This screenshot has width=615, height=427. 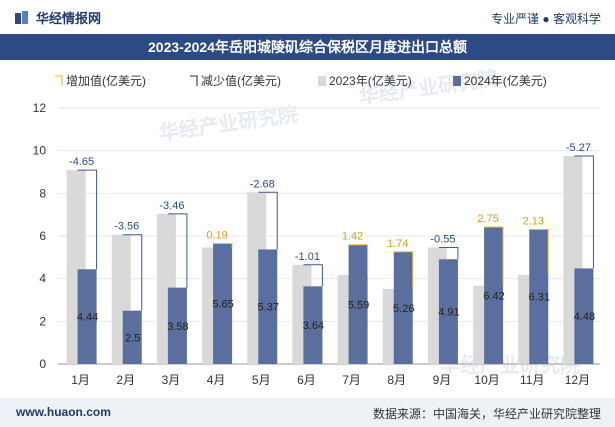 I want to click on value-label-2024: 5.37, so click(x=268, y=308).